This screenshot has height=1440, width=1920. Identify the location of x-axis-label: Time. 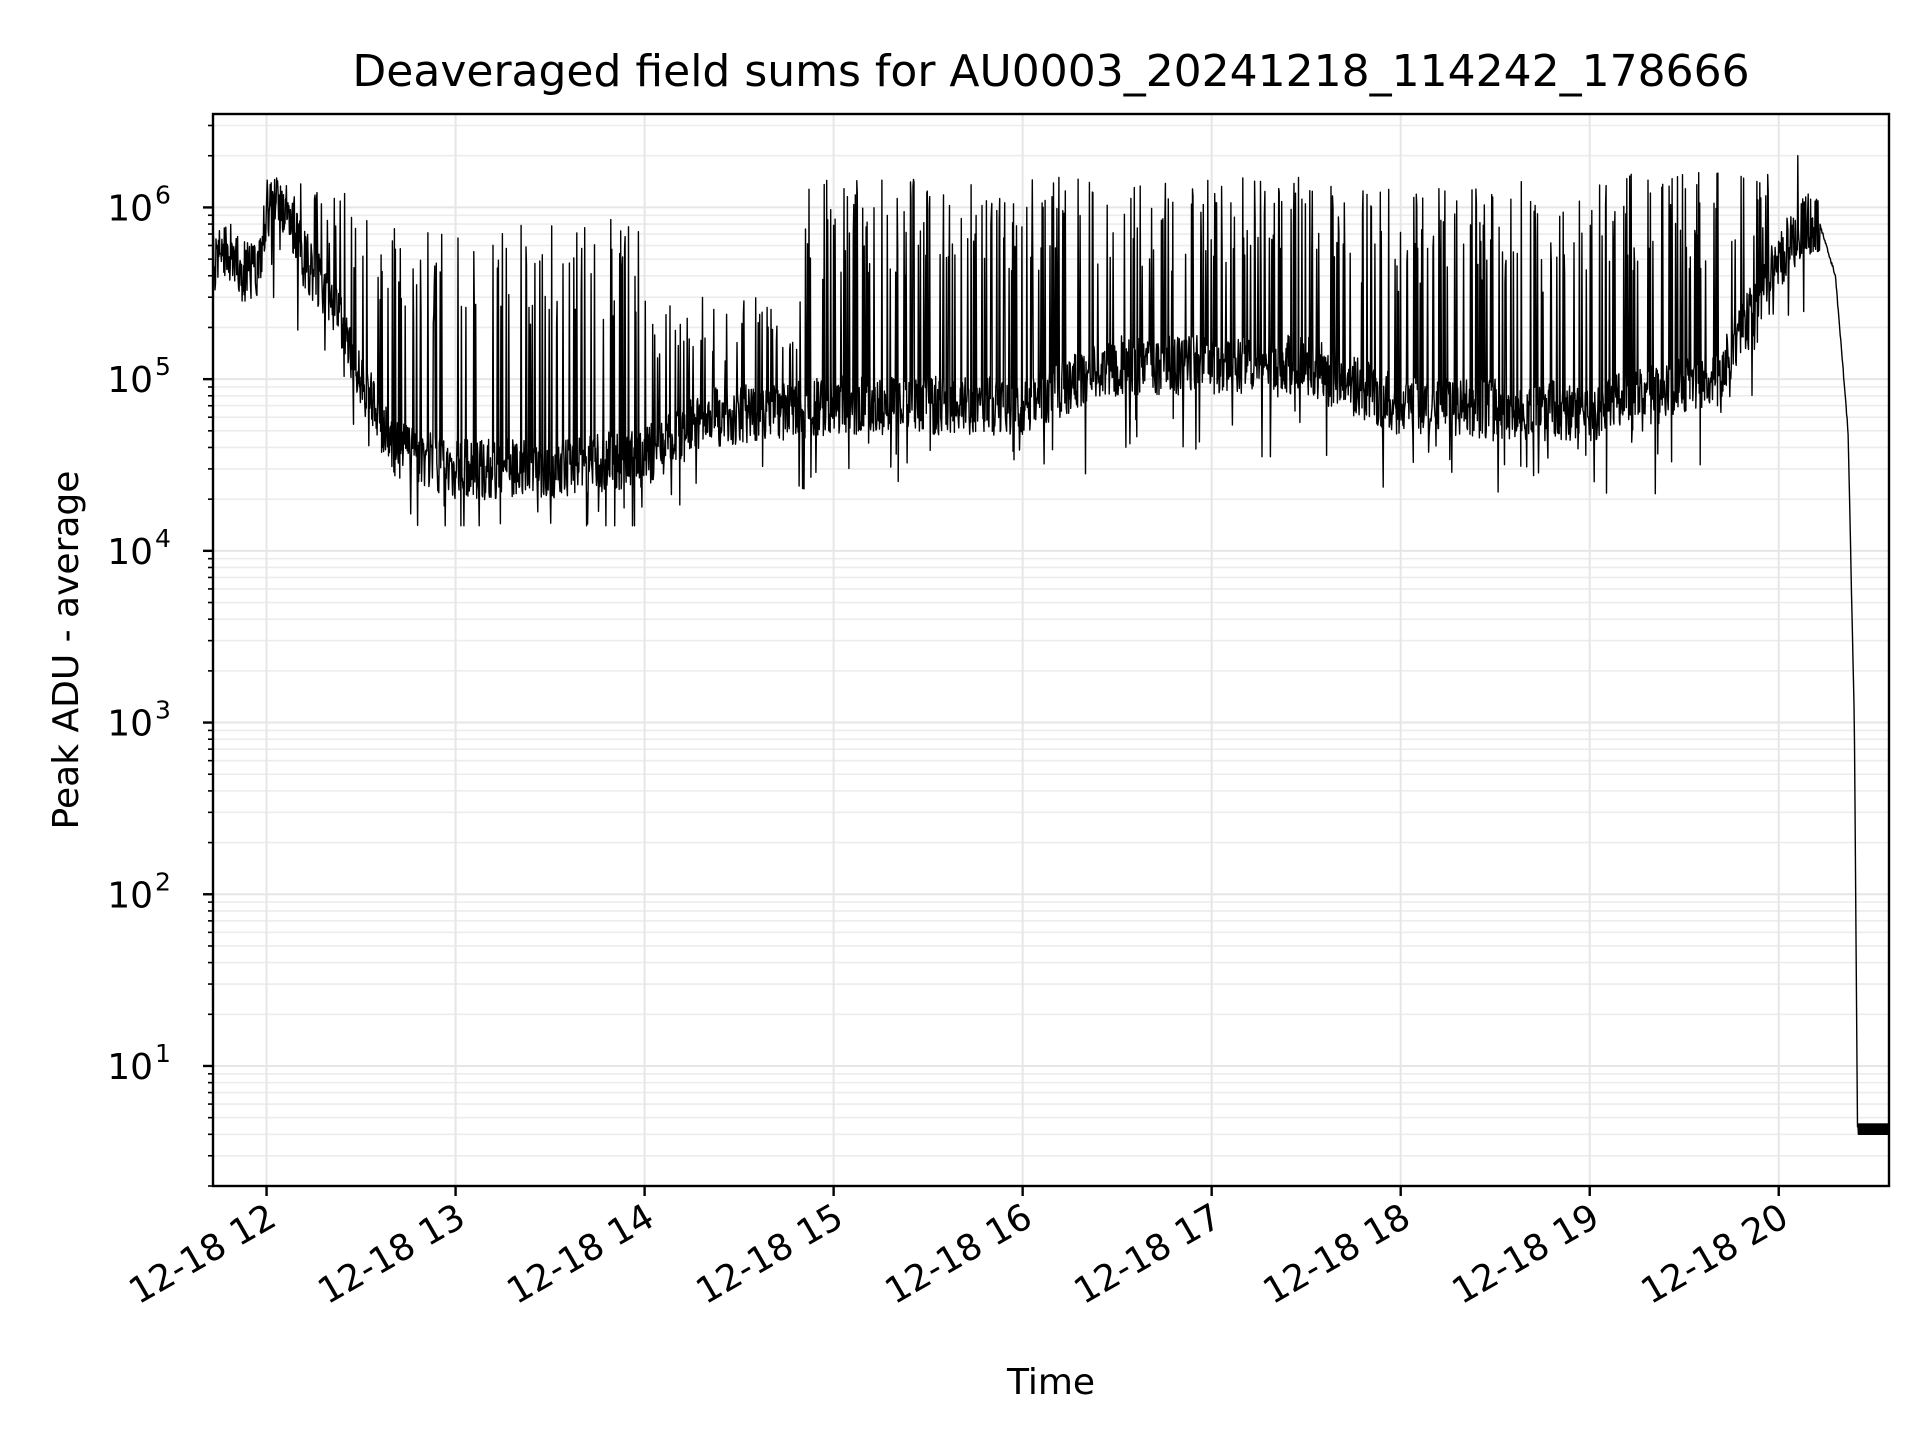
(1050, 1382).